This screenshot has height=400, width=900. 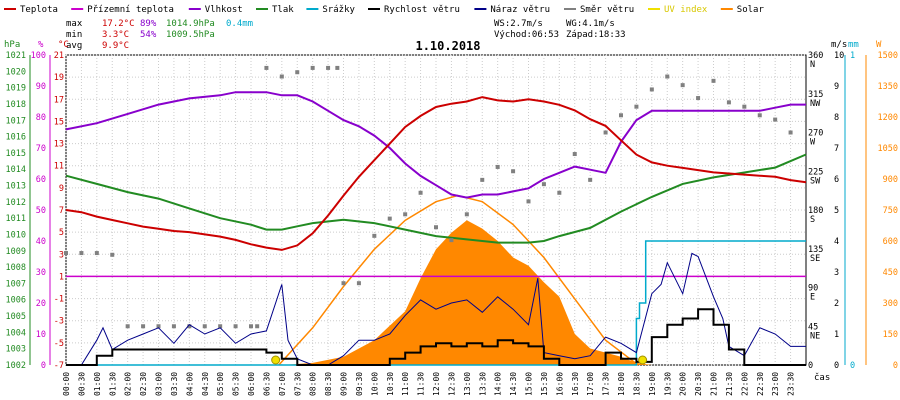 I want to click on humidity-tick-label: 90, so click(x=41, y=87).